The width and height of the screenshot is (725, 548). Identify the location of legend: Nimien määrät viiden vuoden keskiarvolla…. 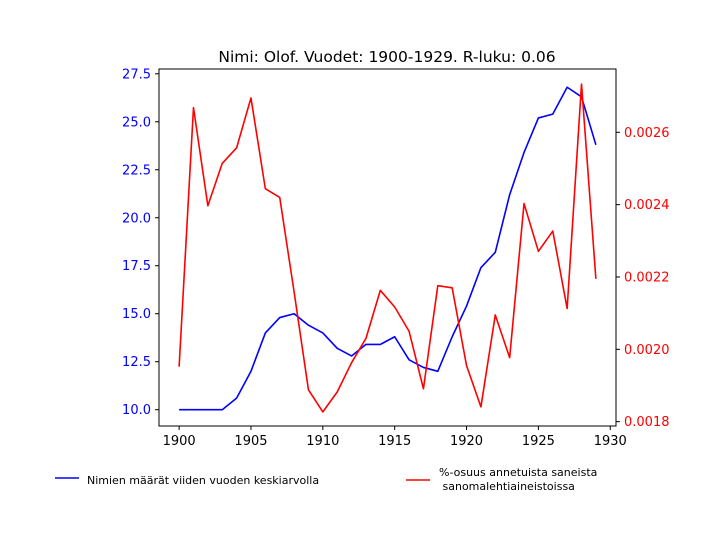
(326, 479).